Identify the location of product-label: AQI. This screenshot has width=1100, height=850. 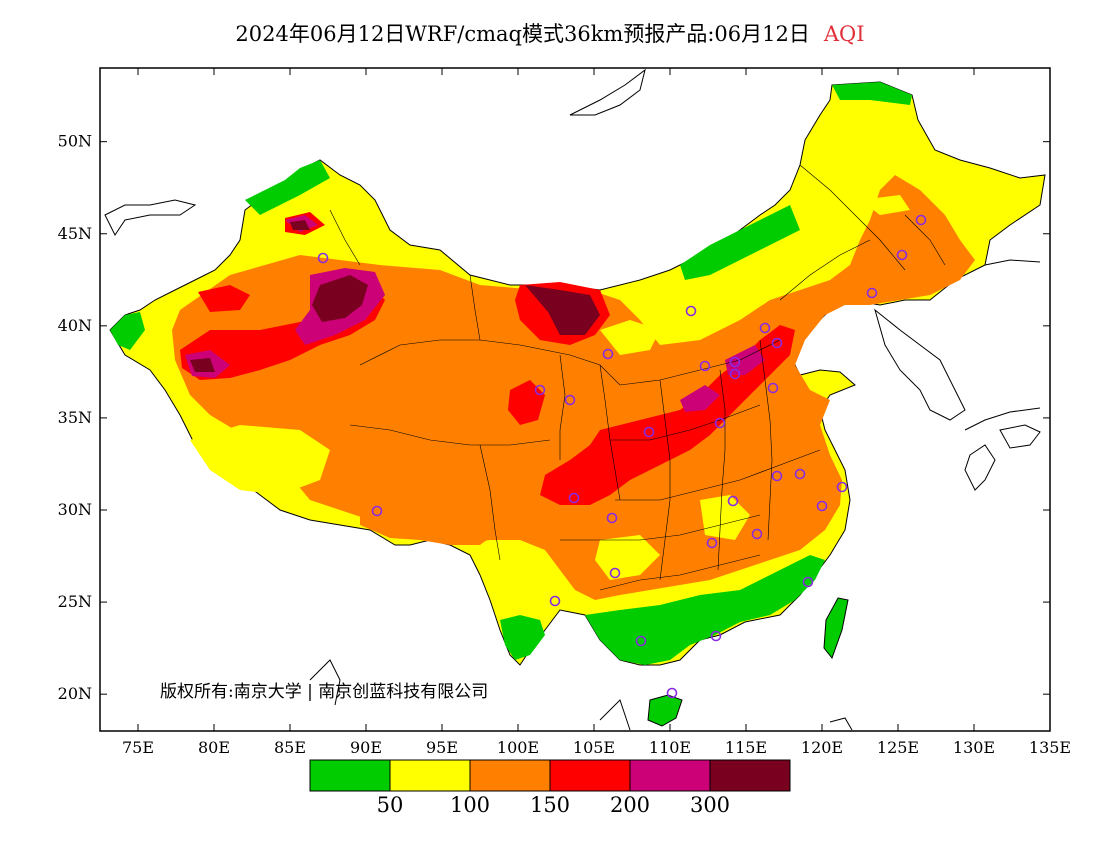
(844, 34).